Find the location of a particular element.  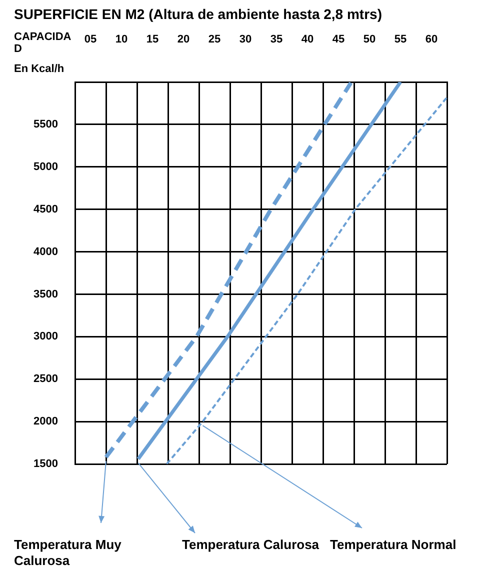

y-tick-label: 4500 is located at coordinates (46, 209).